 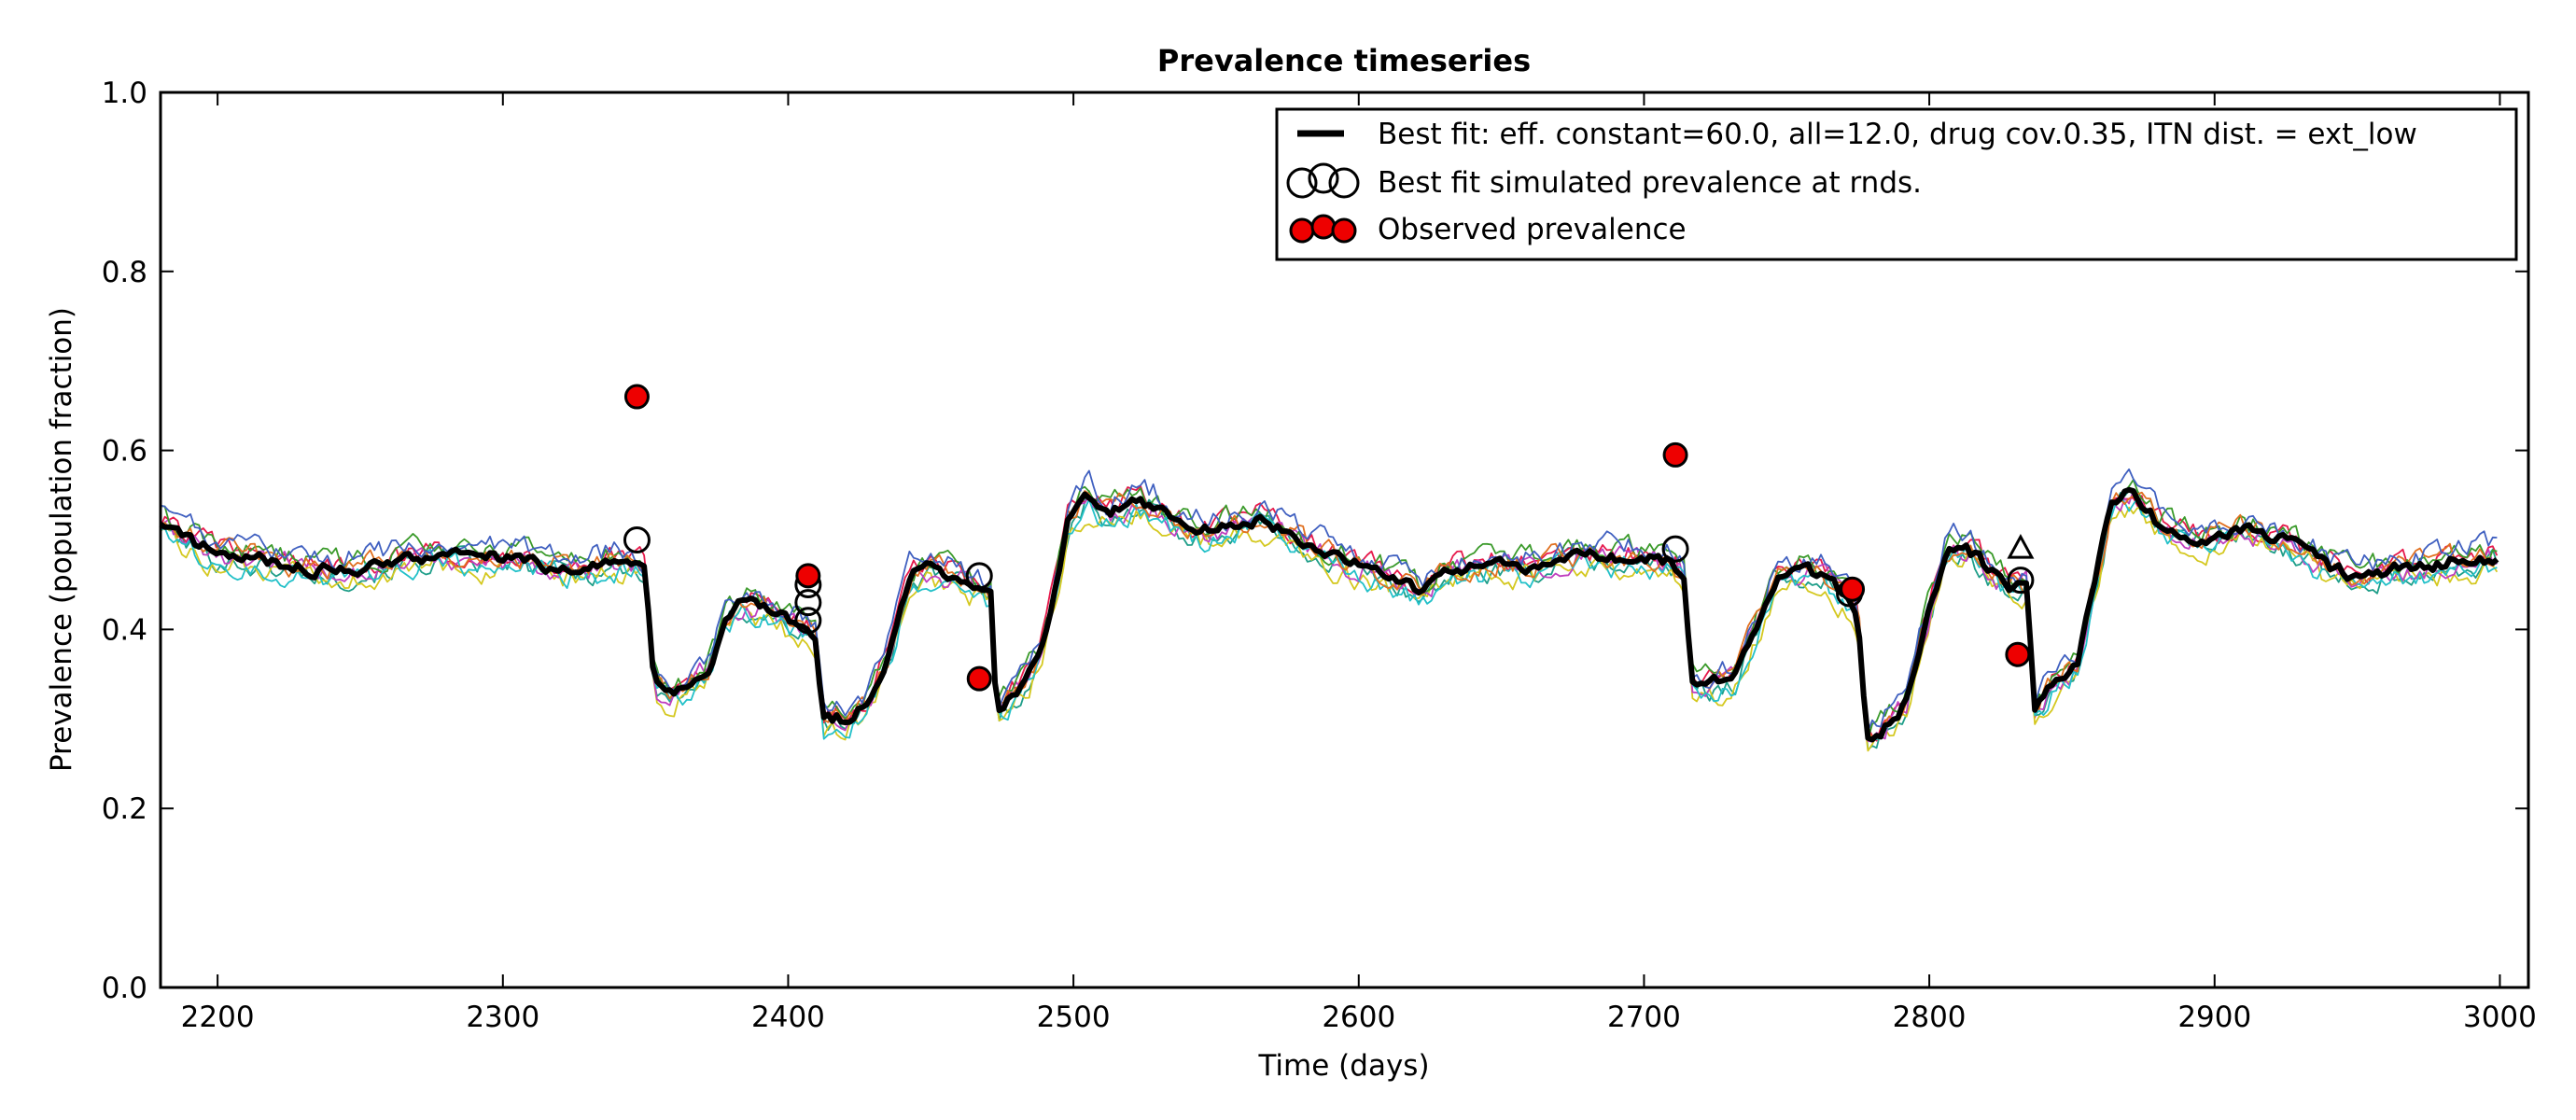 What do you see at coordinates (218, 1017) in the screenshot?
I see `x-tick-label: 2200` at bounding box center [218, 1017].